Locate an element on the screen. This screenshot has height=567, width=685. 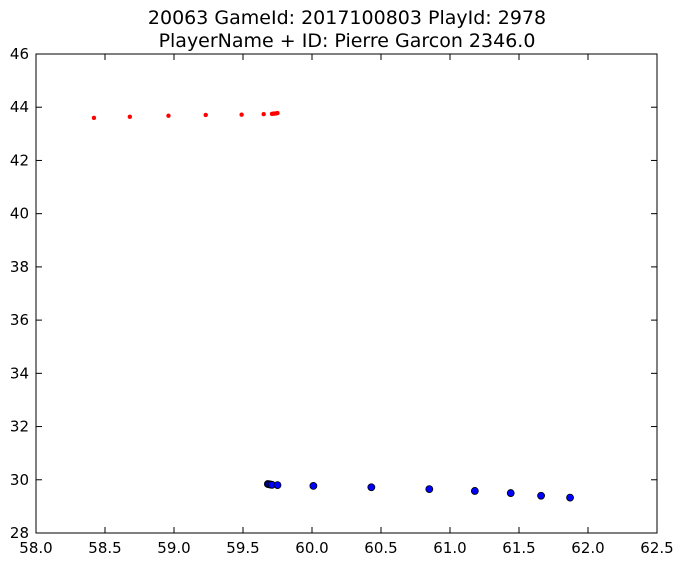
x-tick-label: 61.5 is located at coordinates (518, 548).